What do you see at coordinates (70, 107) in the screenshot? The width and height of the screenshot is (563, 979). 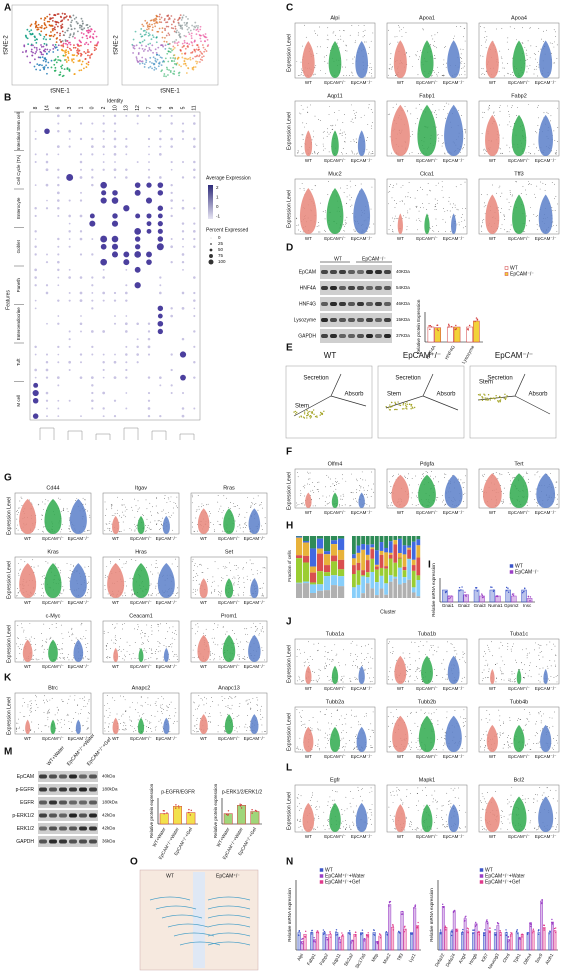 I see `identity-label: 3` at bounding box center [70, 107].